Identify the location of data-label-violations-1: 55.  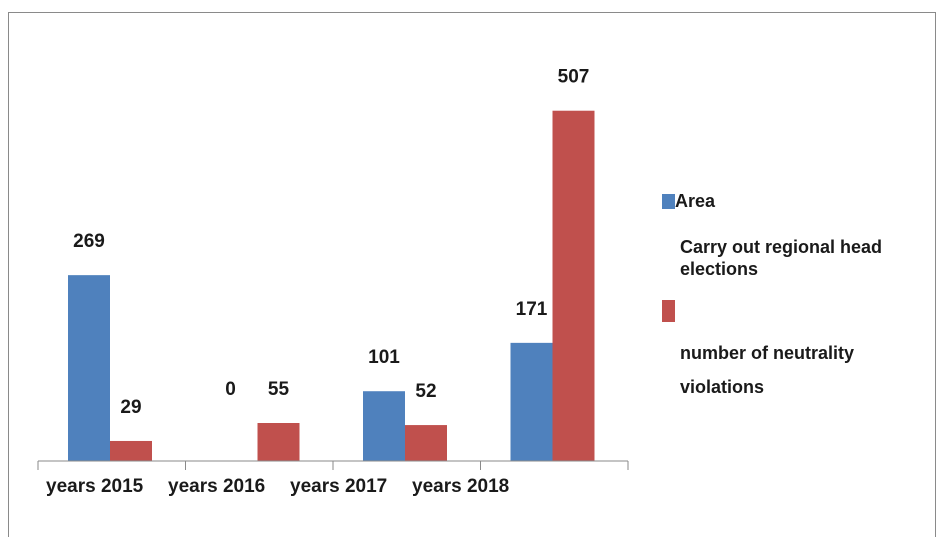
(279, 389).